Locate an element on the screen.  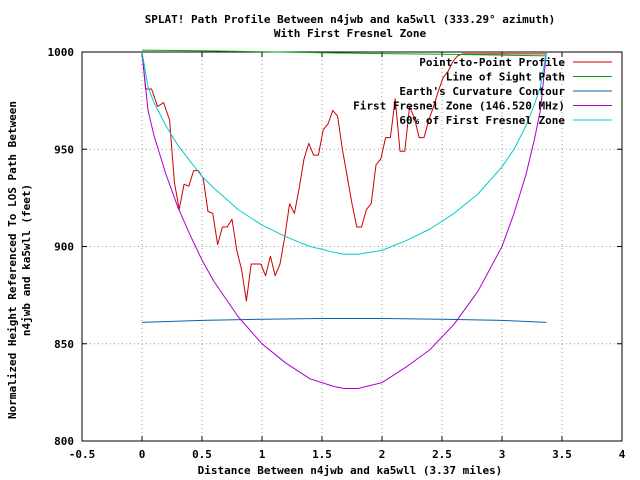
legend-label: First Fresnel Zone (146.520 MHz) is located at coordinates (459, 106).